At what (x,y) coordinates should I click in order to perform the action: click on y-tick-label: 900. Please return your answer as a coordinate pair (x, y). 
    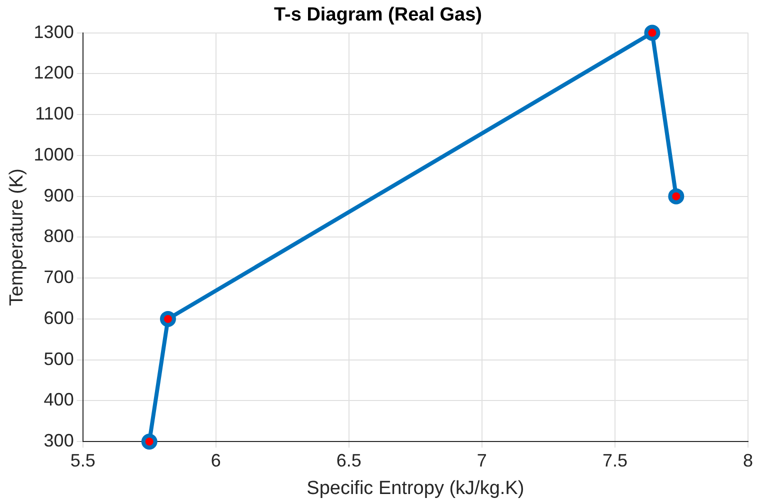
    Looking at the image, I should click on (59, 195).